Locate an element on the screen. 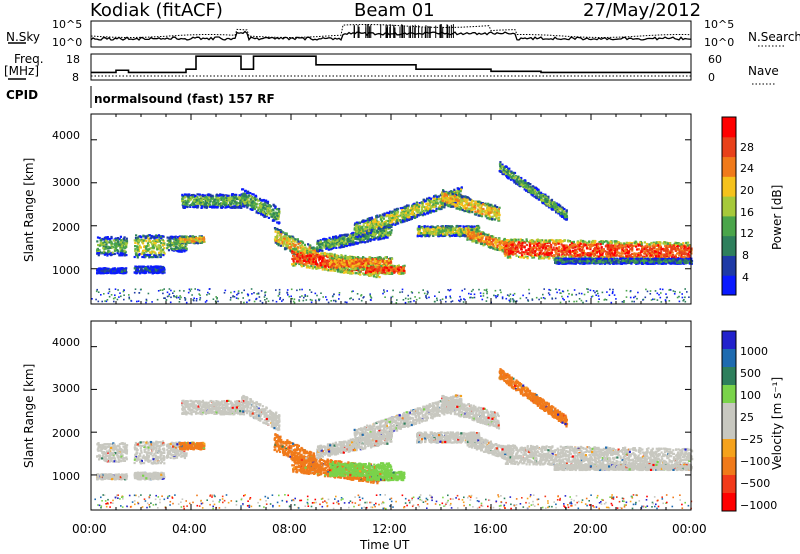 Image resolution: width=800 pixels, height=554 pixels. power-ytick-1000: 1000 is located at coordinates (66, 270).